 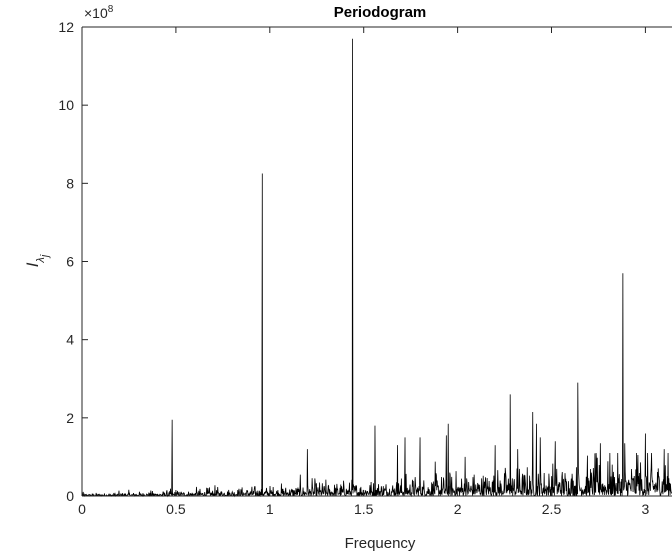 What do you see at coordinates (70, 496) in the screenshot?
I see `y-tick-label: 0` at bounding box center [70, 496].